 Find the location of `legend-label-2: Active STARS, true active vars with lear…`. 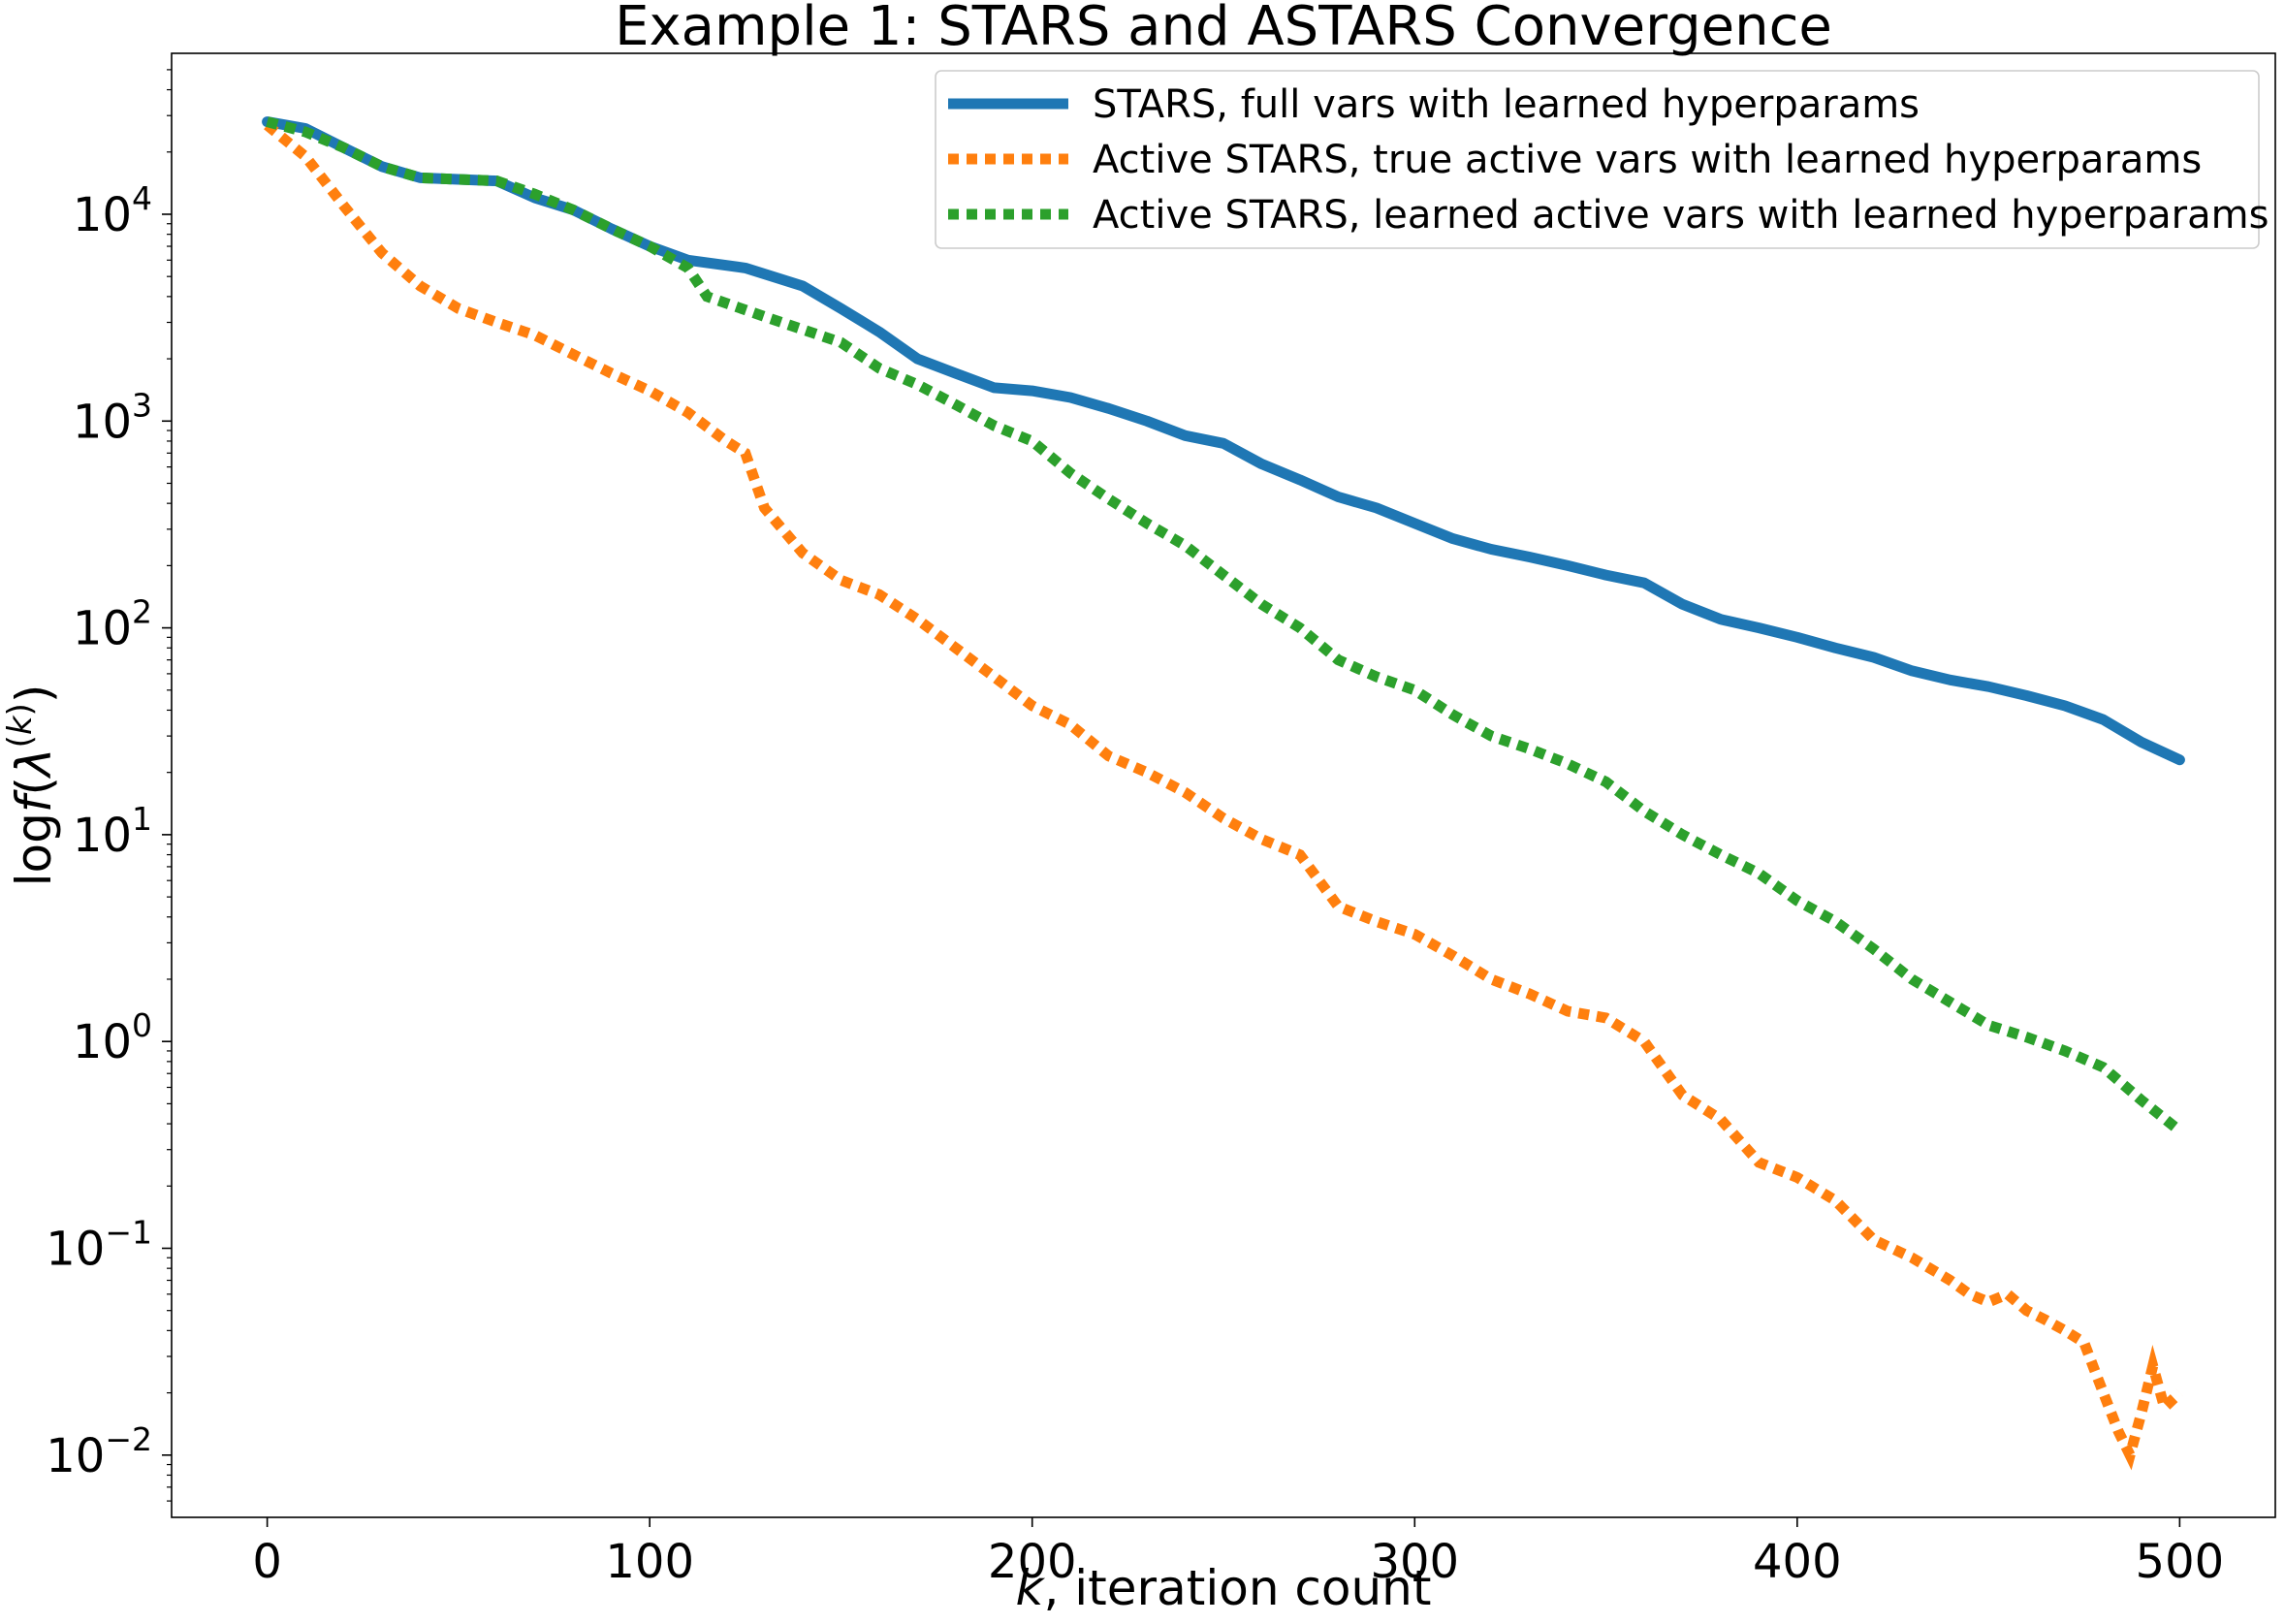

legend-label-2: Active STARS, true active vars with lear… is located at coordinates (1647, 160).